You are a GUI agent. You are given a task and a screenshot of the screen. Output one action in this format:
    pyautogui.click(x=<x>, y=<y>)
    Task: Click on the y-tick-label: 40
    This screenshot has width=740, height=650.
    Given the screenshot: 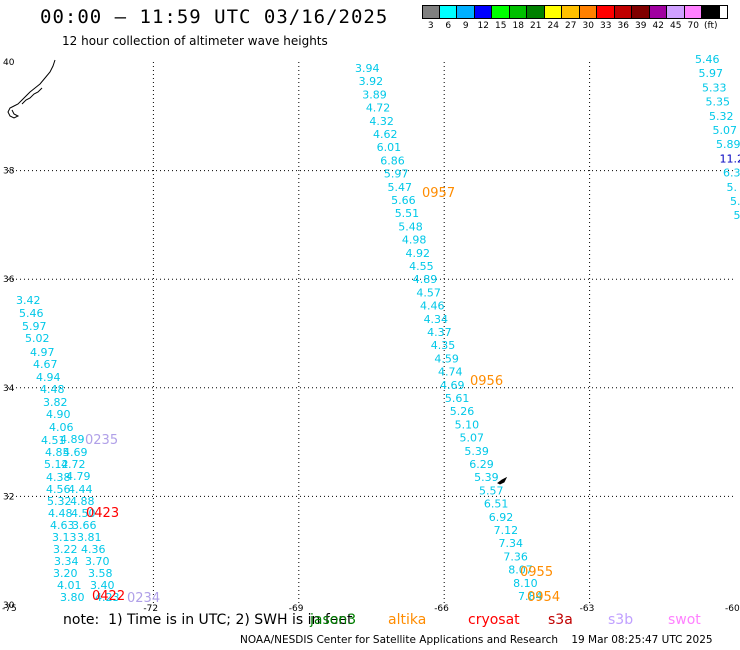 What is the action you would take?
    pyautogui.click(x=9, y=63)
    